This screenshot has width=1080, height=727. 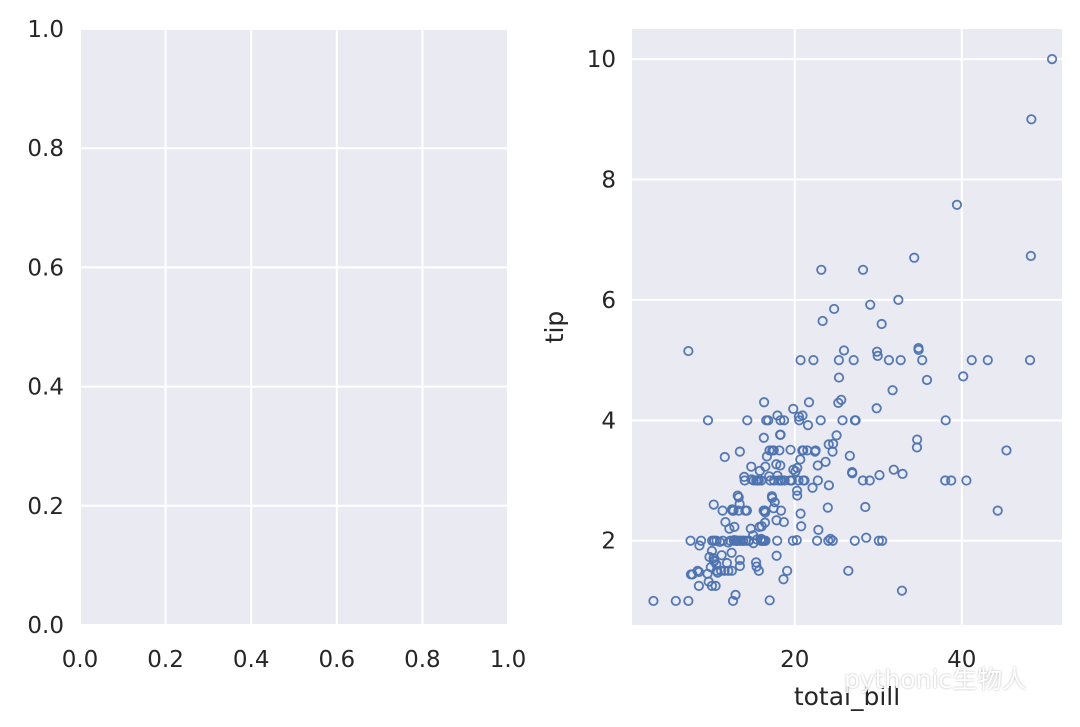 What do you see at coordinates (294, 660) in the screenshot?
I see `left-x-tick-labels: 0.0 0.2 0.4 0.6 0.8 1.0` at bounding box center [294, 660].